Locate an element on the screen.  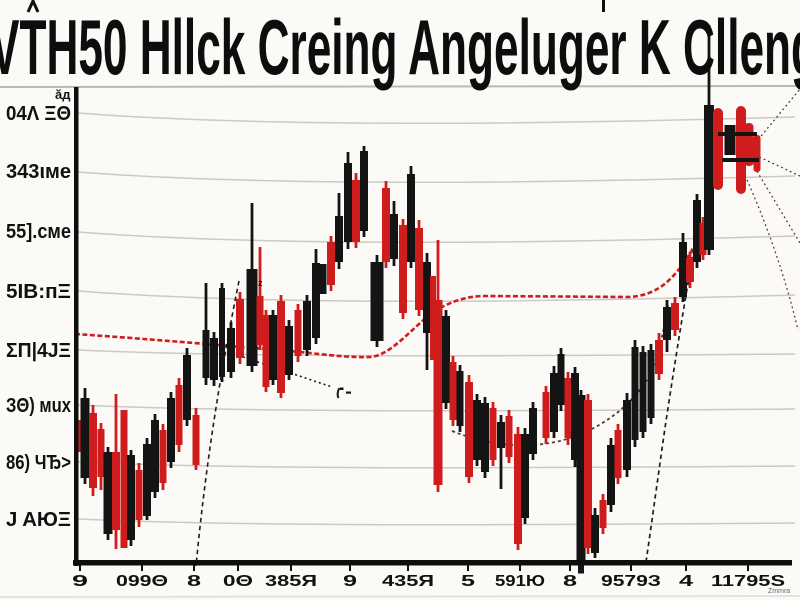
svg-text: 0Θ is located at coordinates (238, 581).